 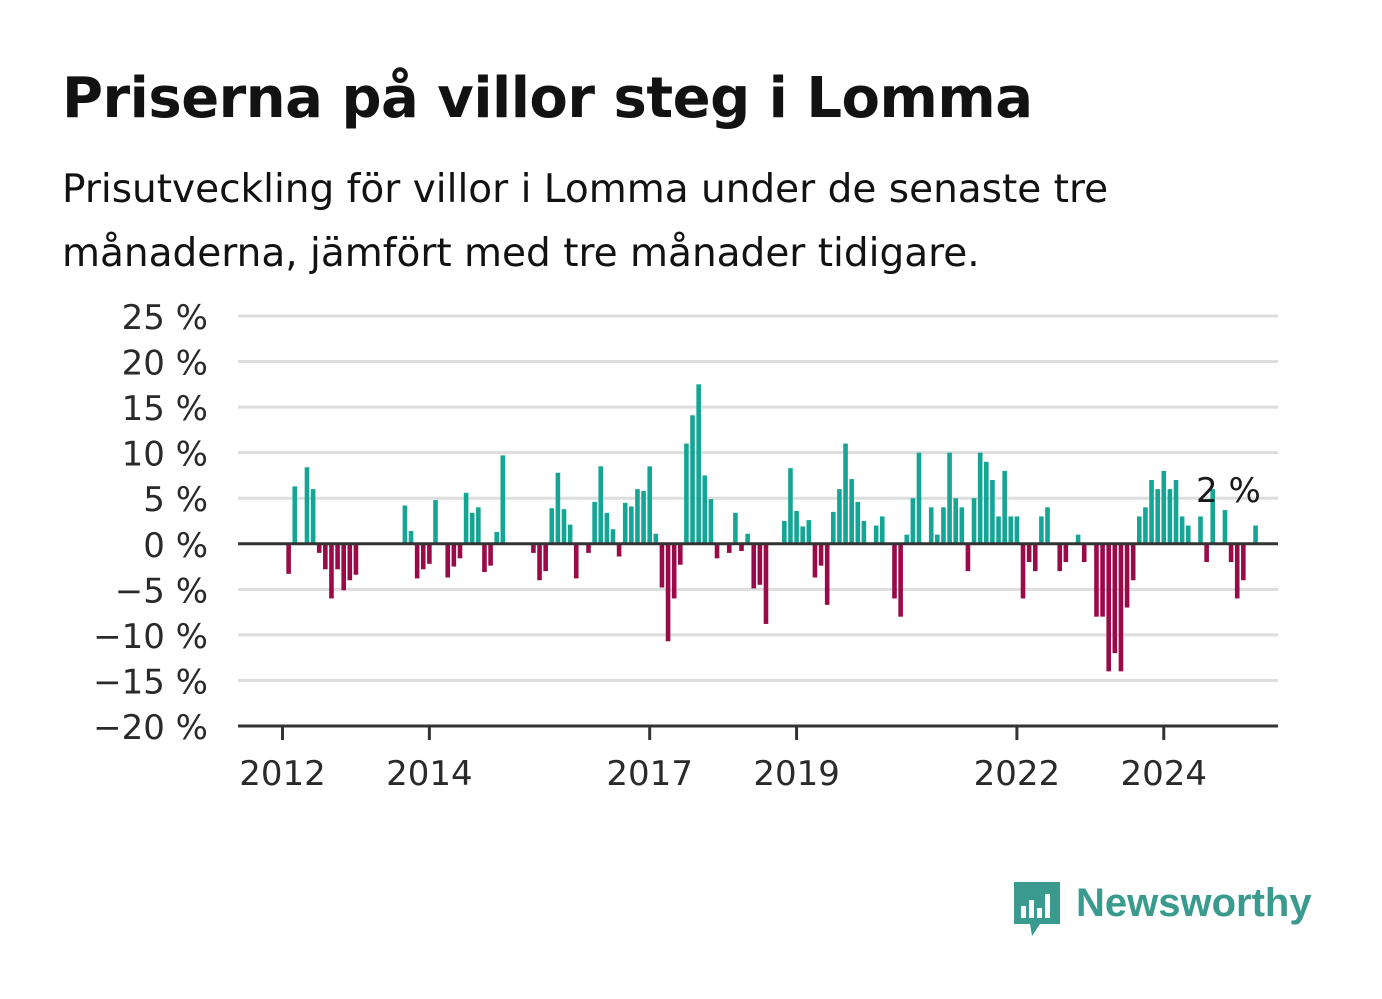 I want to click on axes, so click(x=758, y=635).